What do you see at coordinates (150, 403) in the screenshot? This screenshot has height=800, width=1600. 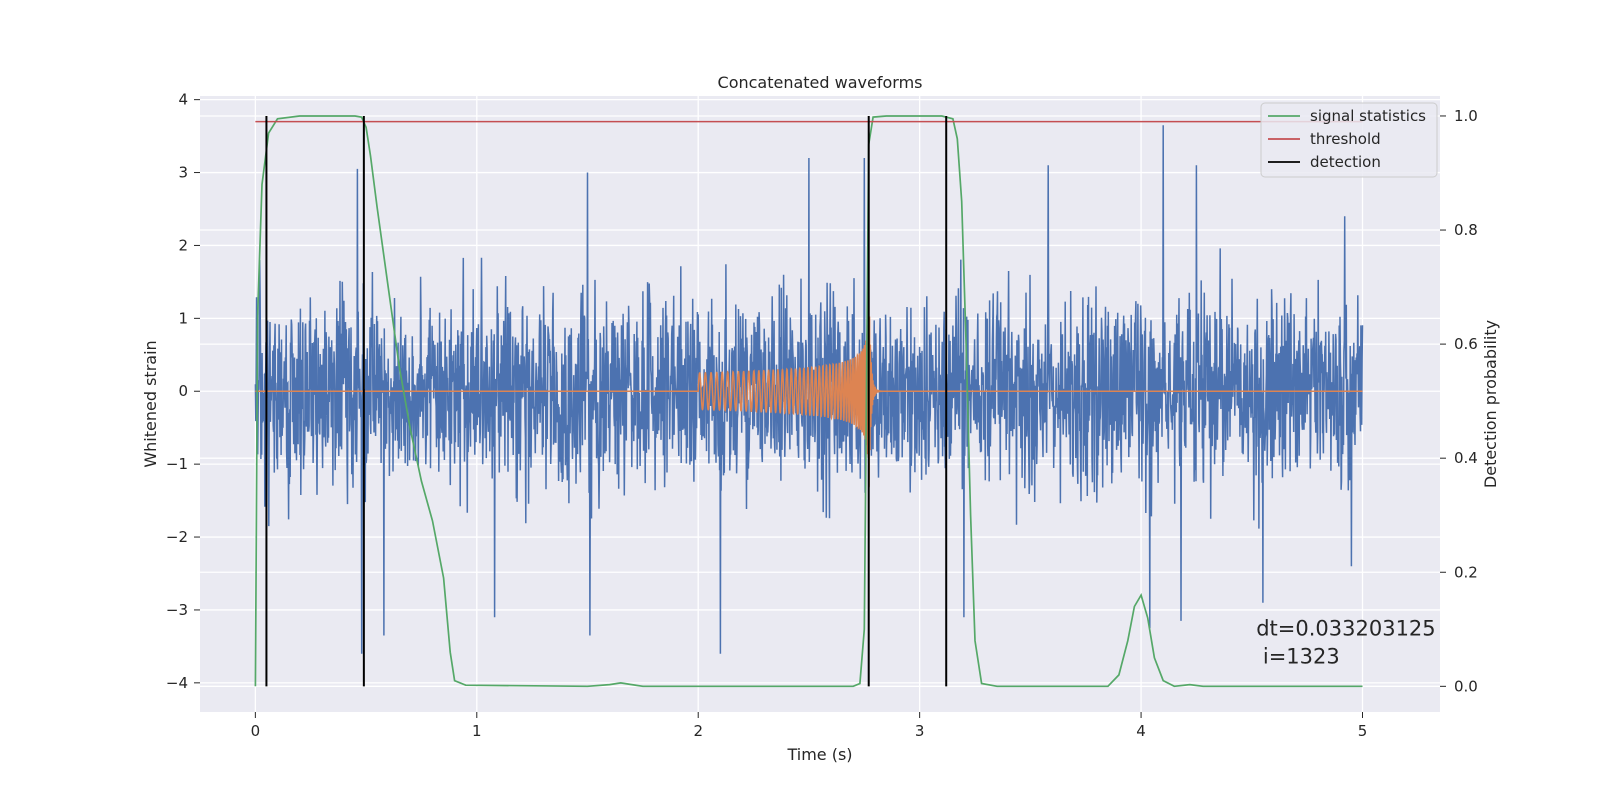 I see `y-axis-label: Whitened strain` at bounding box center [150, 403].